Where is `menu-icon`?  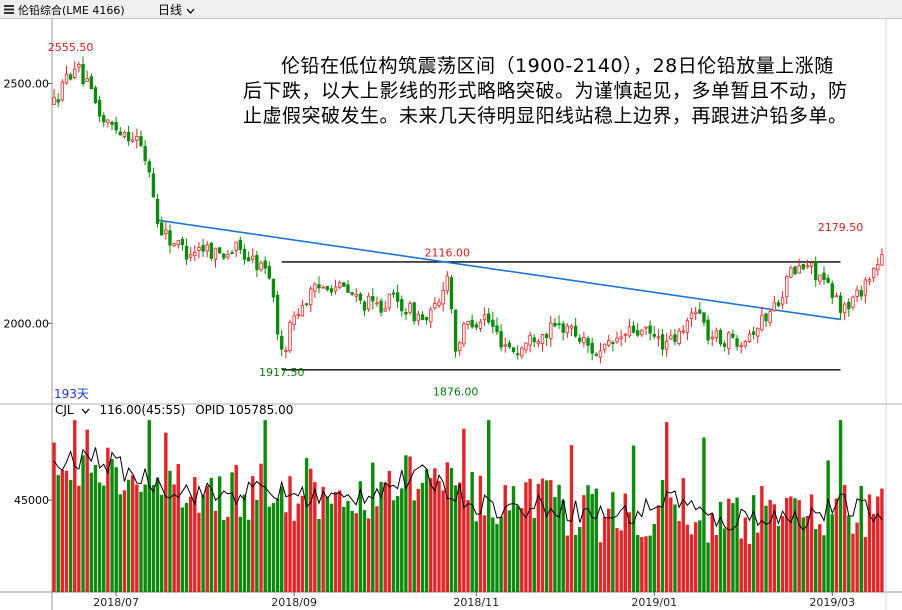
menu-icon is located at coordinates (9, 9).